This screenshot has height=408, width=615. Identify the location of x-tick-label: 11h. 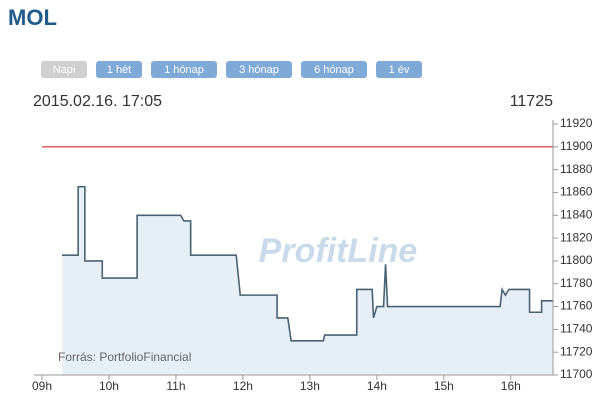
(175, 386).